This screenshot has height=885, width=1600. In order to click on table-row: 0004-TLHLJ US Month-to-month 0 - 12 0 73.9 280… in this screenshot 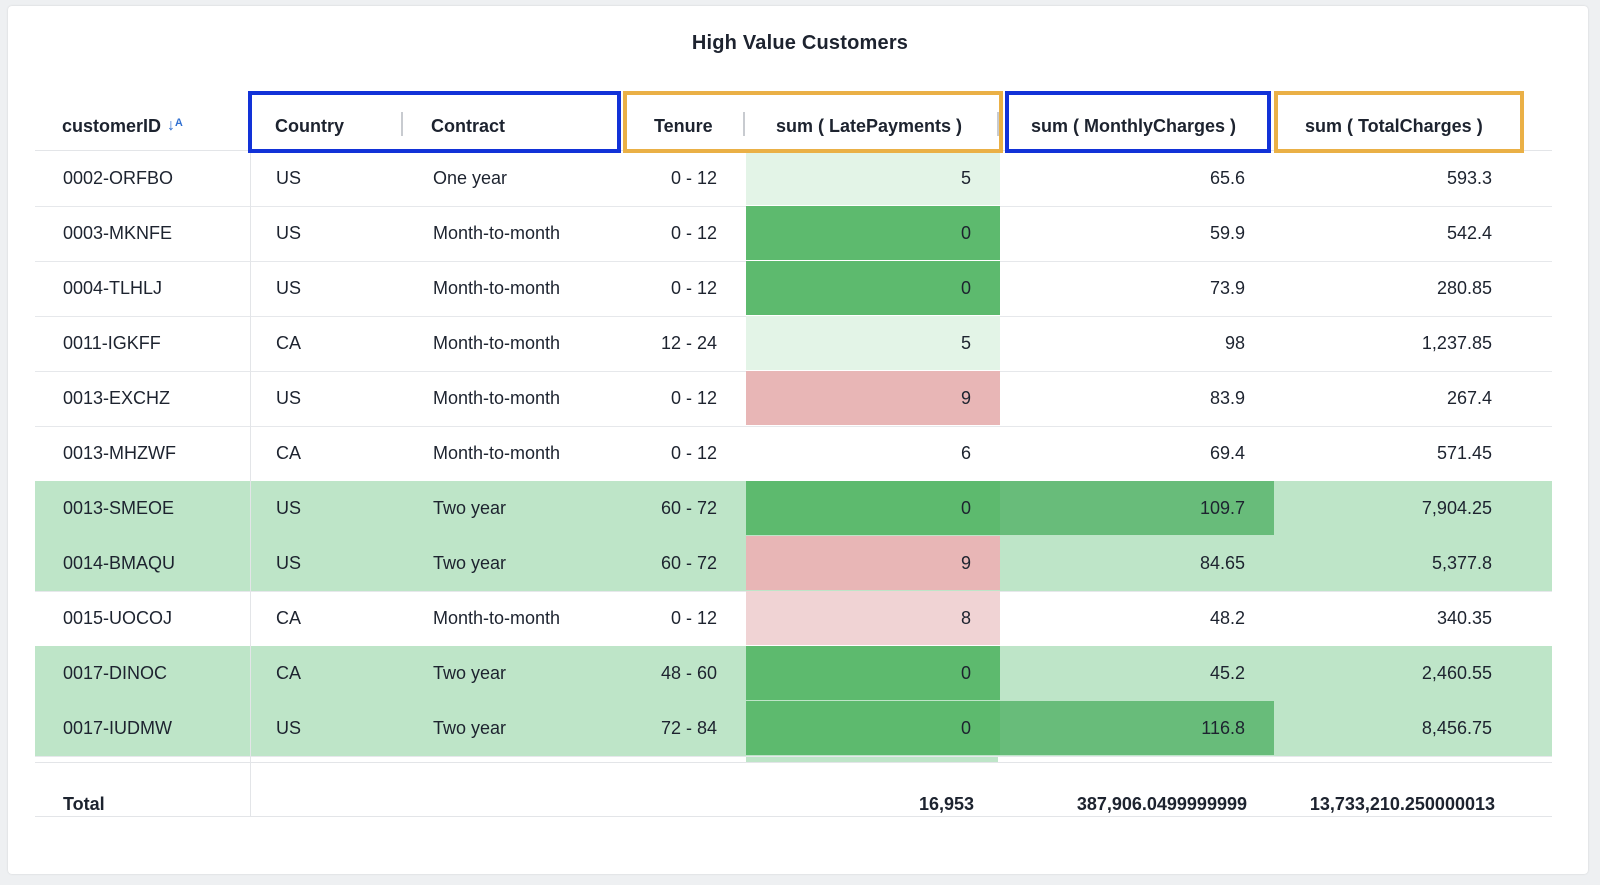, I will do `click(793, 289)`.